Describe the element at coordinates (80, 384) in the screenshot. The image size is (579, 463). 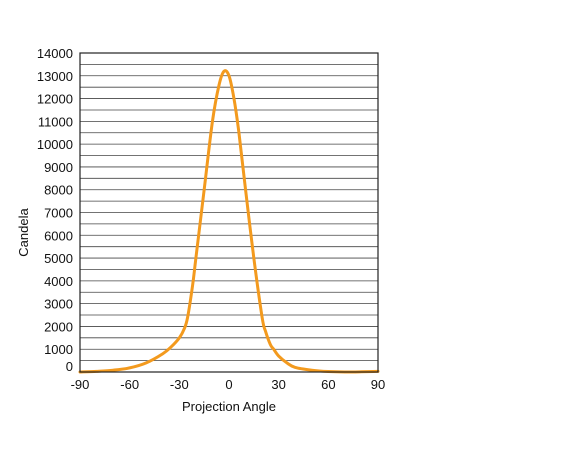
I see `x-tick-label: -90` at that location.